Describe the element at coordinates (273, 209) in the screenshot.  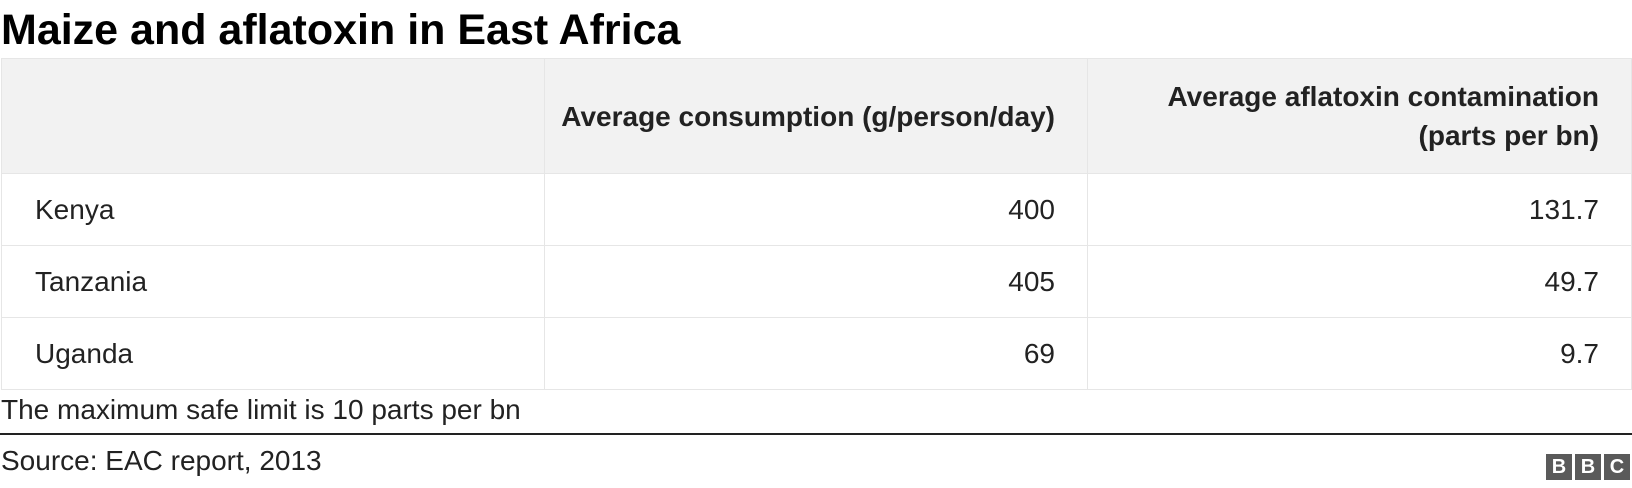
I see `cell-country: Kenya` at that location.